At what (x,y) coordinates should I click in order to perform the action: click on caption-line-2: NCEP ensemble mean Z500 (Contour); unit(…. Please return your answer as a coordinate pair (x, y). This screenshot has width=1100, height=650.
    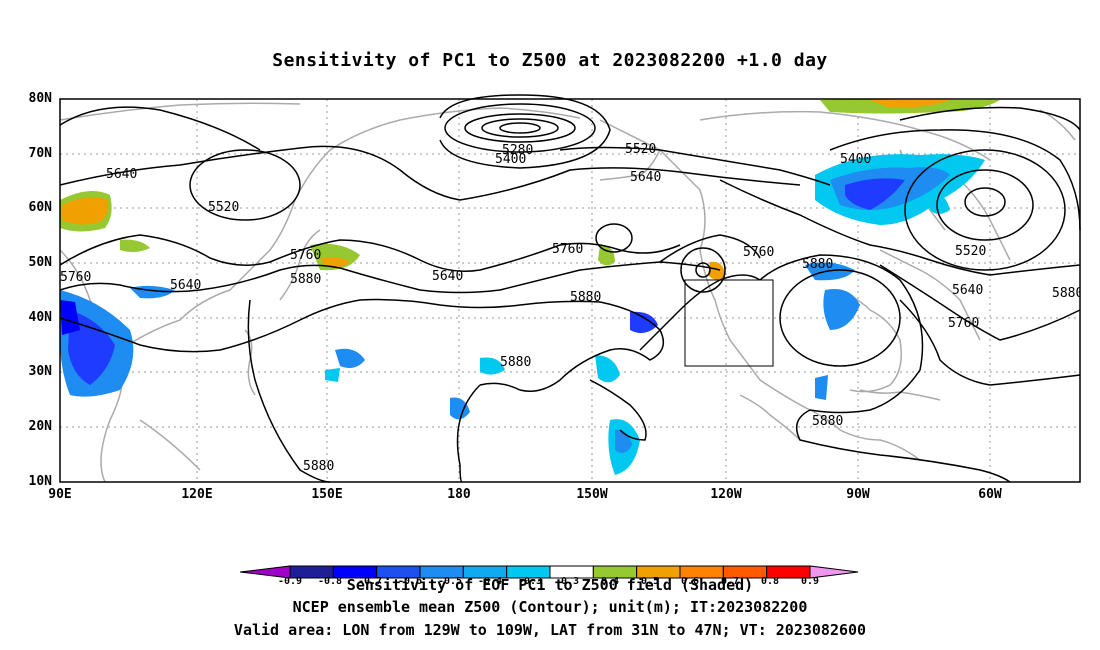
    Looking at the image, I should click on (550, 607).